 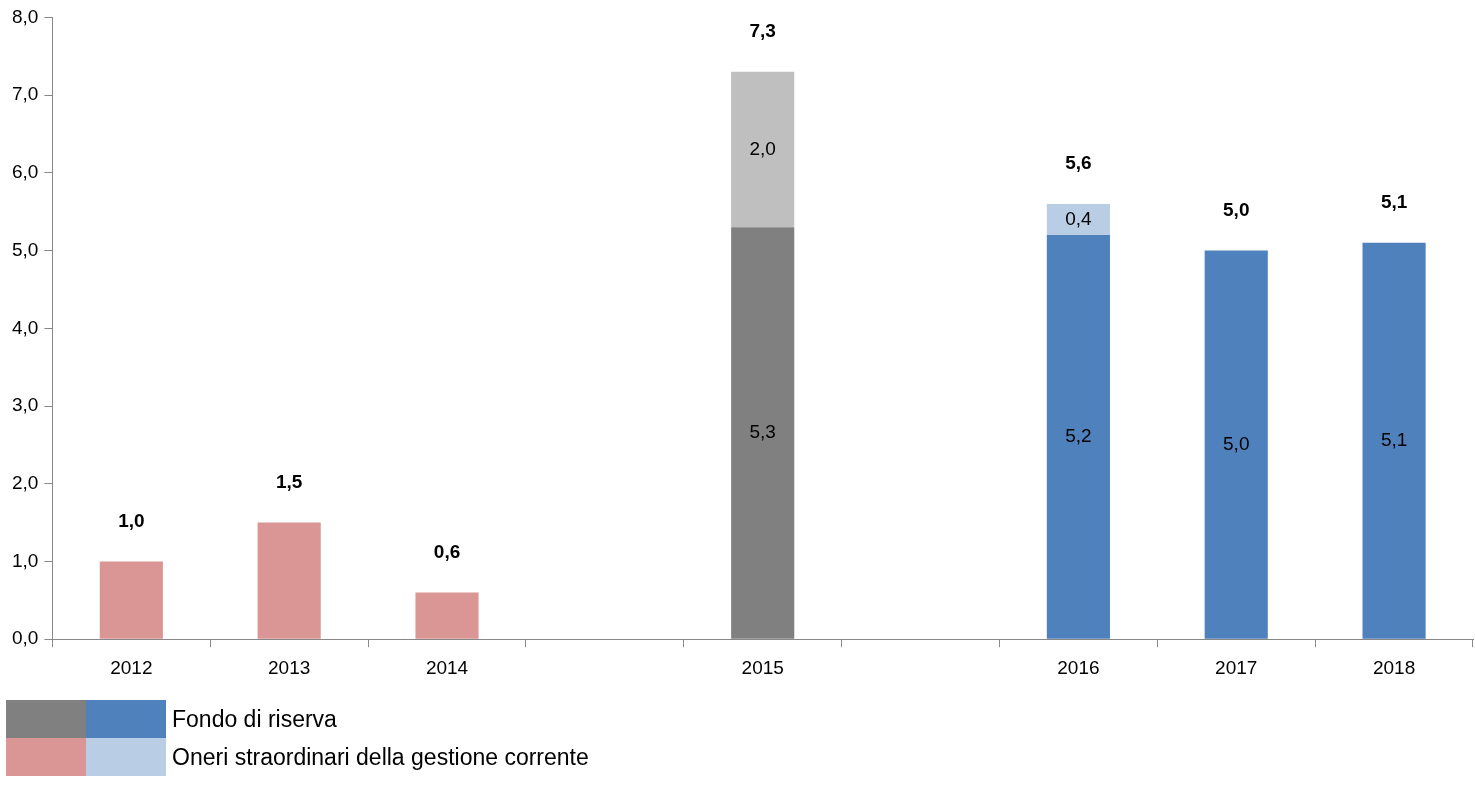 I want to click on legend-label: Fondo di riserva, so click(x=254, y=719).